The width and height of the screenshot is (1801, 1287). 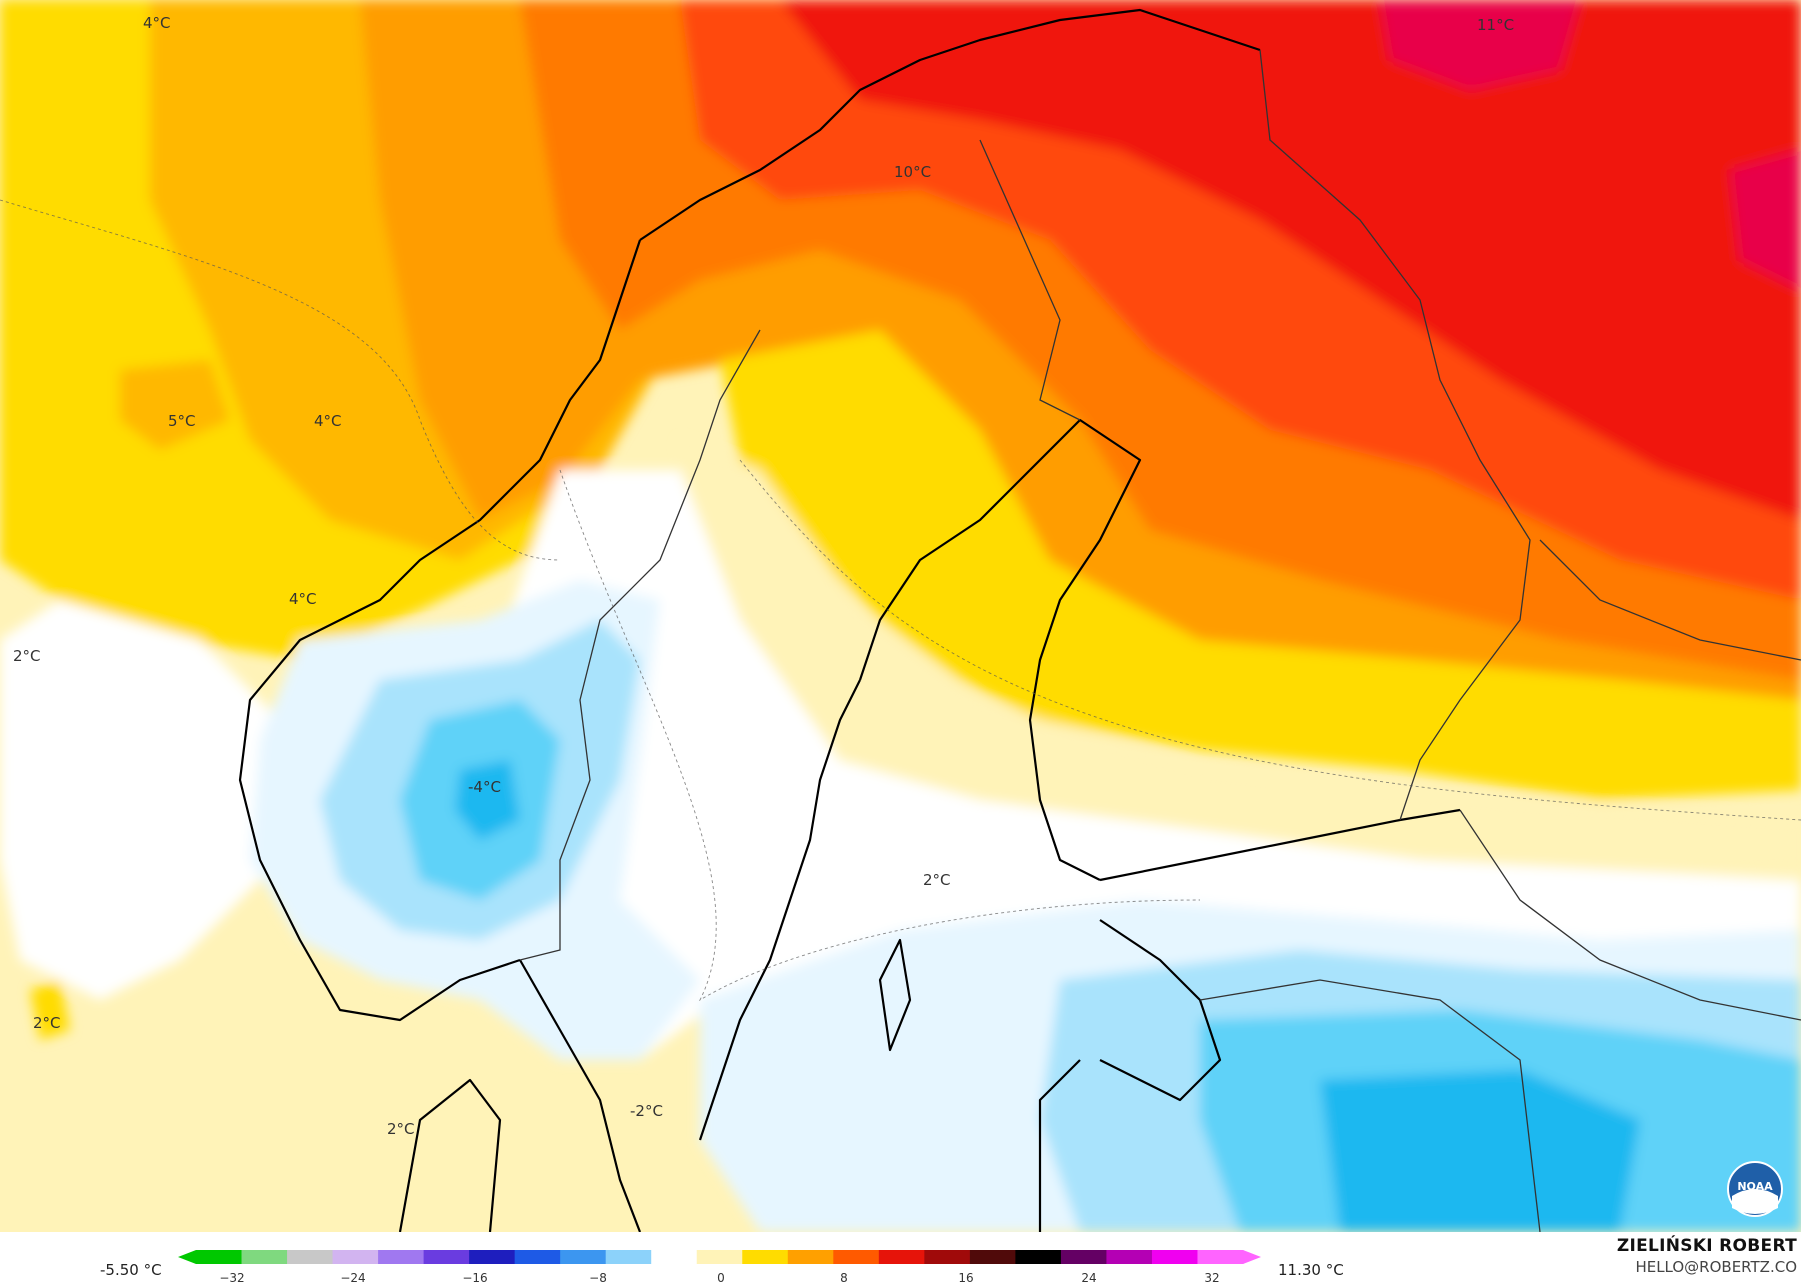 What do you see at coordinates (844, 1278) in the screenshot?
I see `colorbar-tick: 8` at bounding box center [844, 1278].